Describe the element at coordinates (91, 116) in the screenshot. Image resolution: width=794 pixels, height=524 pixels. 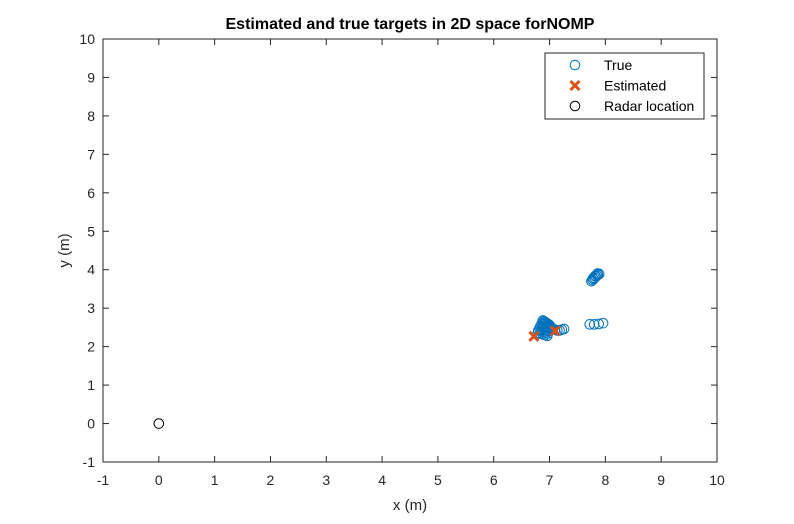
I see `y-tick-label: 8` at that location.